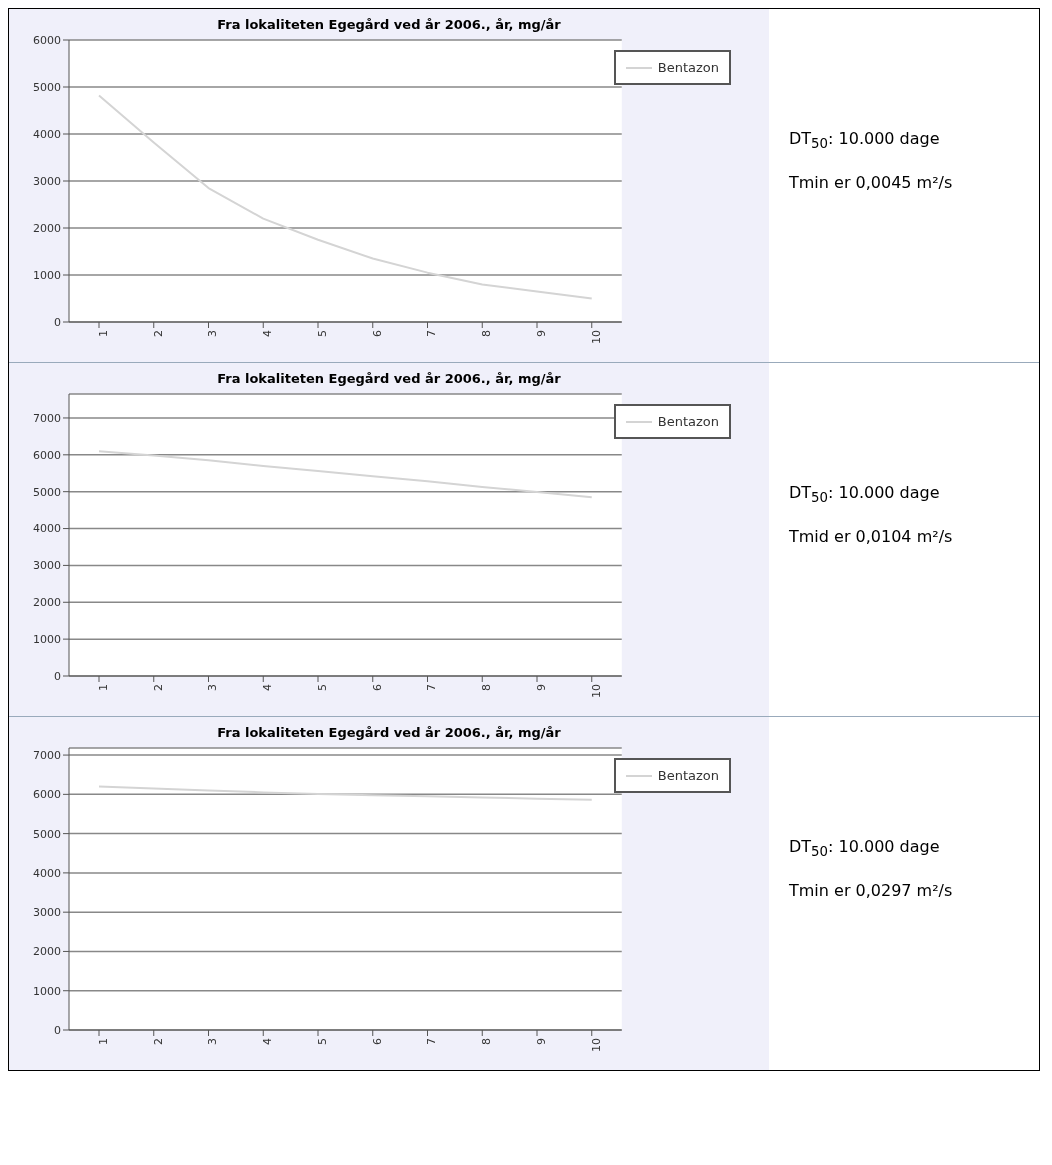  I want to click on text: Tmid er 0,0104 m²/s, so click(871, 537).